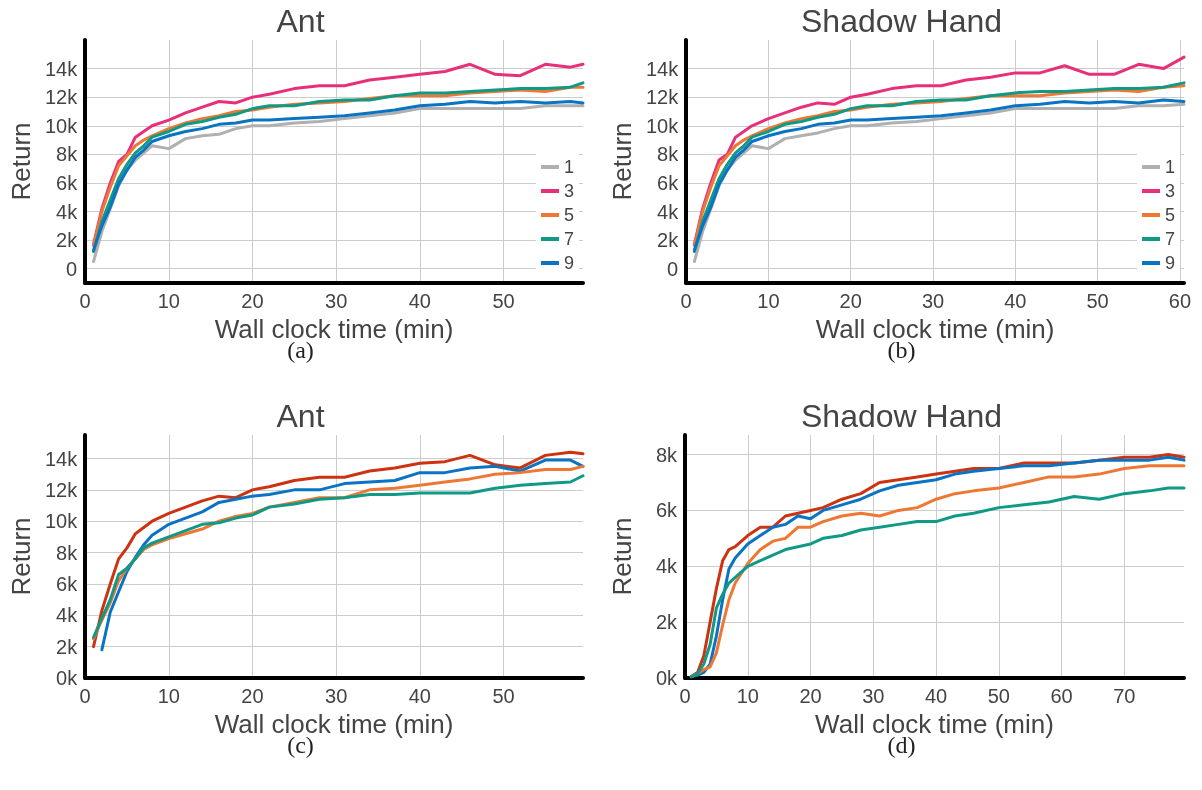  I want to click on x-tick-label: 70, so click(1124, 696).